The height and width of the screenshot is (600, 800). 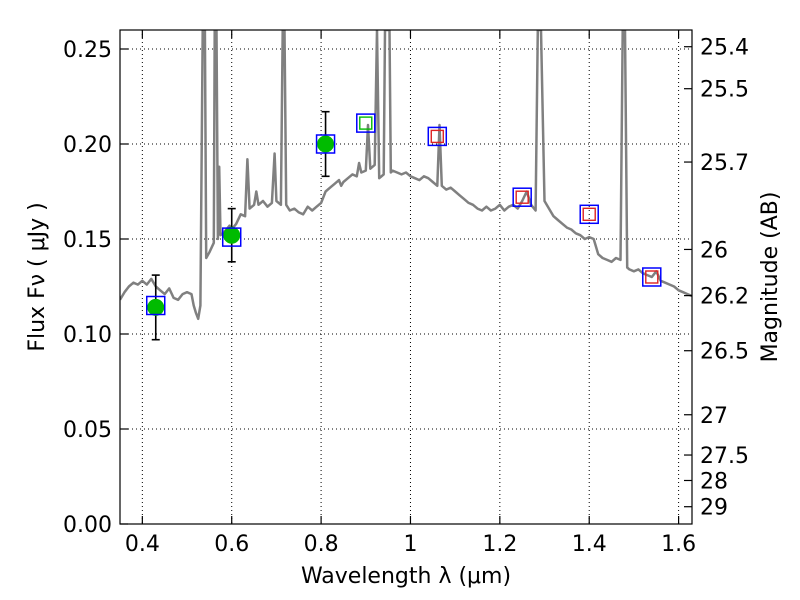 What do you see at coordinates (499, 544) in the screenshot?
I see `x-tick-label: 1.2` at bounding box center [499, 544].